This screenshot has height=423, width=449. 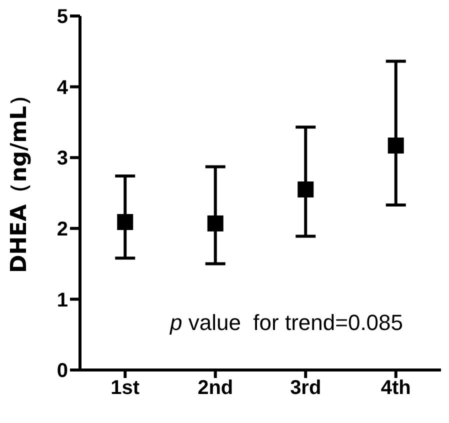 What do you see at coordinates (62, 371) in the screenshot?
I see `y-tick-label: 0` at bounding box center [62, 371].